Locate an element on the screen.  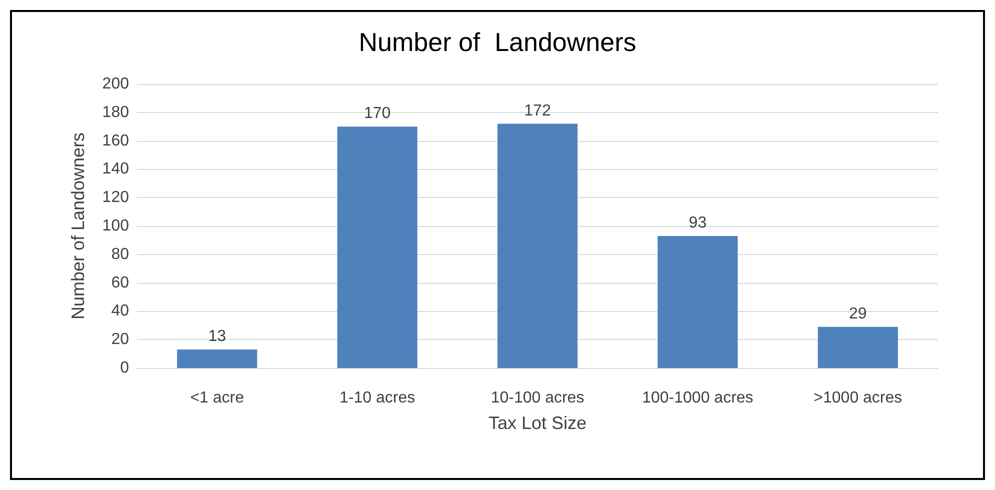
y-tick-label: 200 is located at coordinates (116, 84).